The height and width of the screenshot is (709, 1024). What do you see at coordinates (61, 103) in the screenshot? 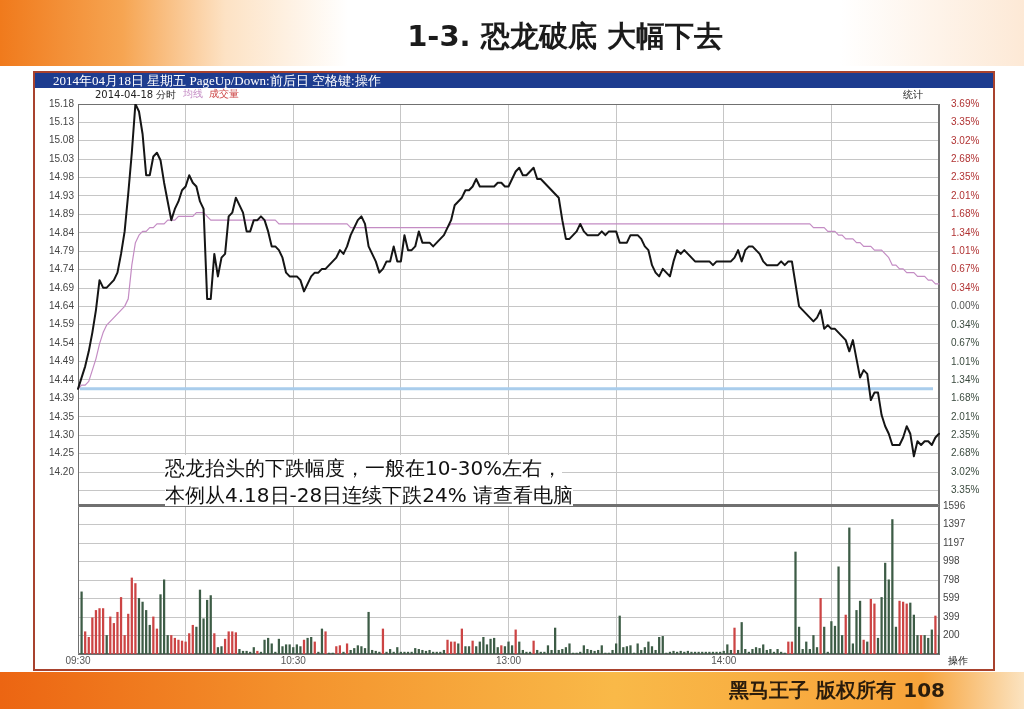
I see `y-tick-label: 15.18` at bounding box center [61, 103].